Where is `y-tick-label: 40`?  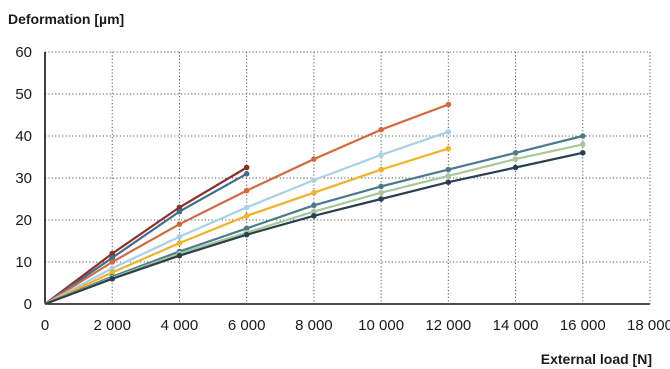 y-tick-label: 40 is located at coordinates (23, 136).